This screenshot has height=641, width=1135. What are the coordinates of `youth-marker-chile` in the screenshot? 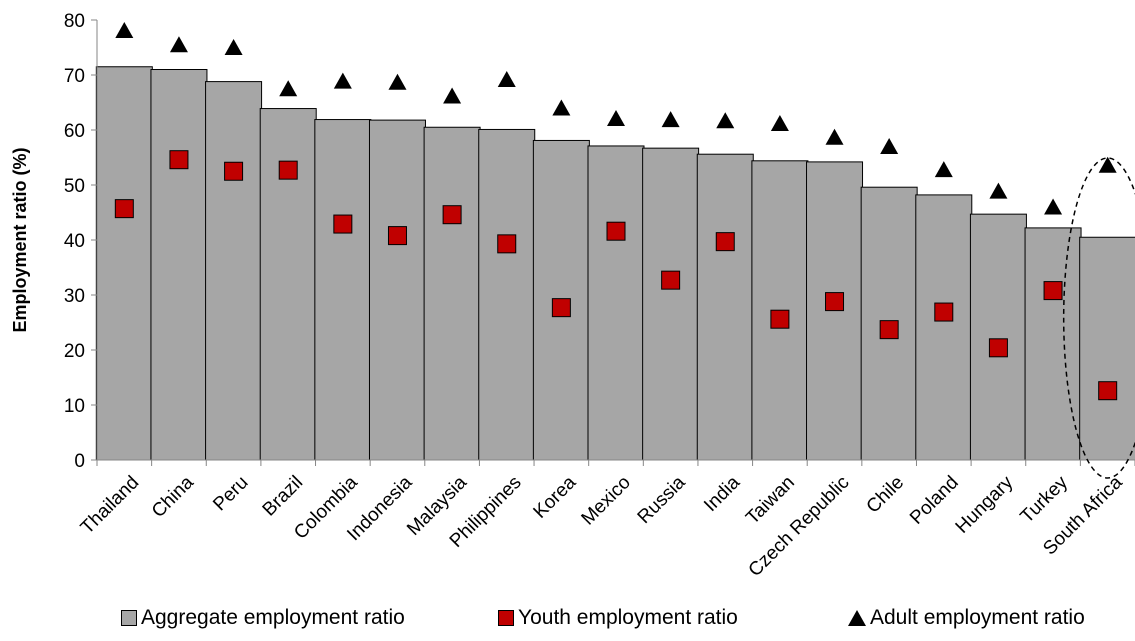 It's located at (889, 330).